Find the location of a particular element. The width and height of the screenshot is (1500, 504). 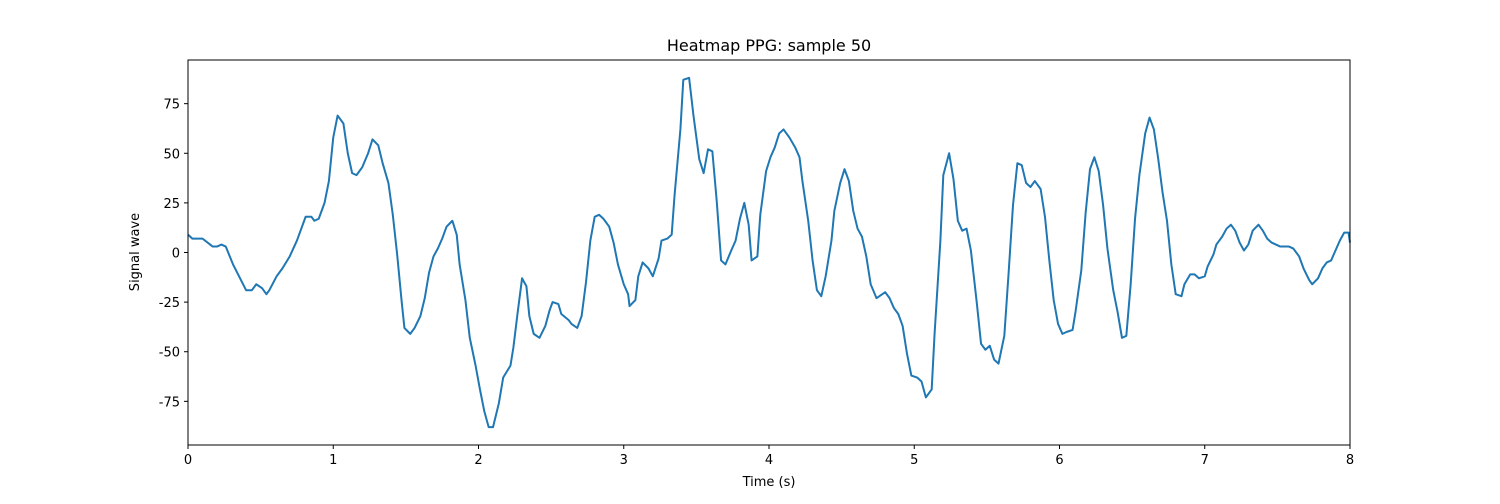

y-tick-label: 25 is located at coordinates (171, 204).